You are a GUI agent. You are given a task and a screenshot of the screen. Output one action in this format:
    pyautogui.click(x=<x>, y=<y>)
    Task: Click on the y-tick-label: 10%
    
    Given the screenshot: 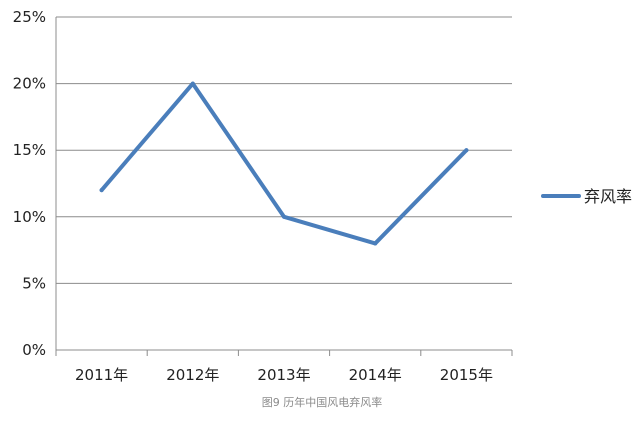 What is the action you would take?
    pyautogui.click(x=29, y=217)
    